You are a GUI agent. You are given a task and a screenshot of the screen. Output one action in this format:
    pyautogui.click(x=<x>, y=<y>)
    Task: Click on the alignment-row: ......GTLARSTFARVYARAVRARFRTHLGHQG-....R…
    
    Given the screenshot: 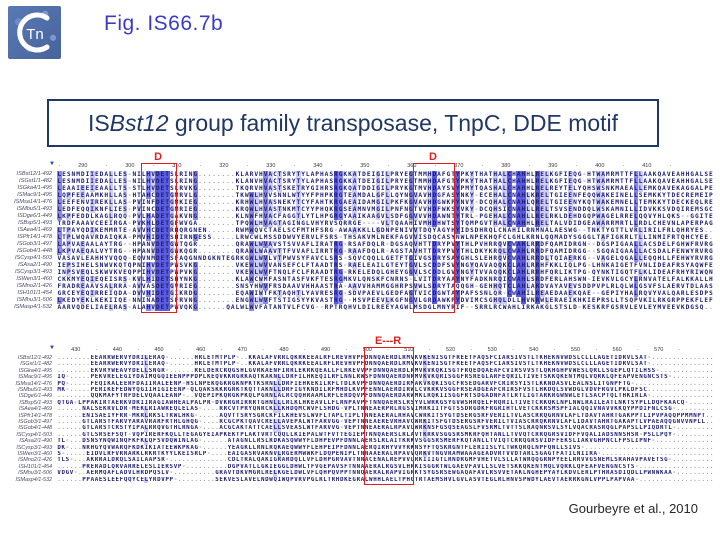 What is the action you would take?
    pyautogui.click(x=385, y=422)
    